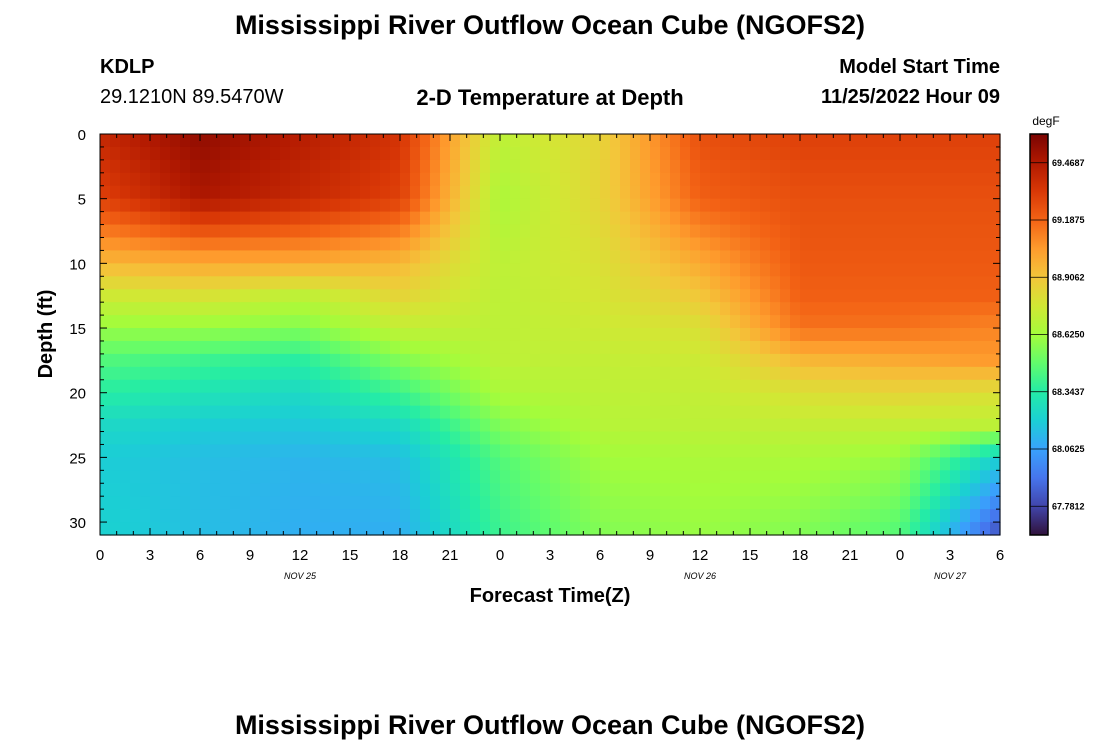  Describe the element at coordinates (1068, 163) in the screenshot. I see `colorbar-tick-label: 69.4687` at that location.